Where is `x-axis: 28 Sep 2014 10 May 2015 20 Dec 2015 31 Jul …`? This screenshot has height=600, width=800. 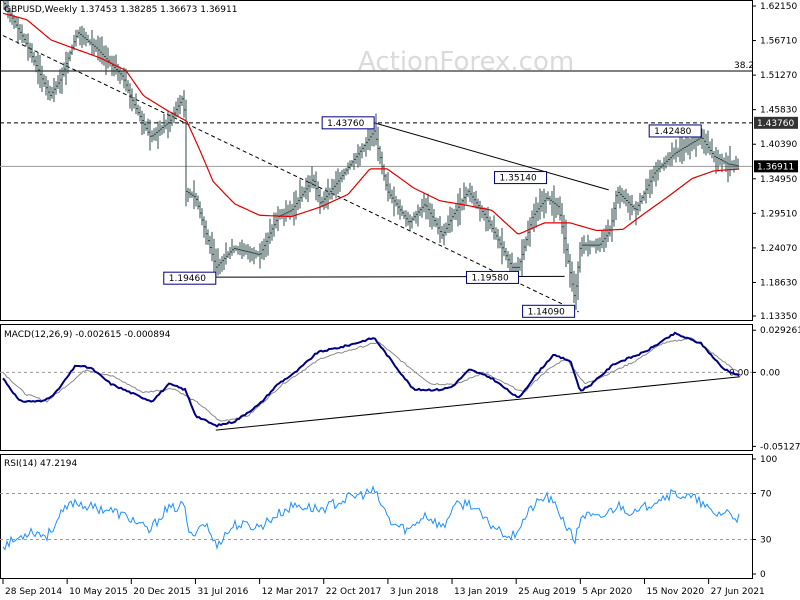 x-axis: 28 Sep 2014 10 May 2015 20 Dec 2015 31 Jul … is located at coordinates (383, 588).